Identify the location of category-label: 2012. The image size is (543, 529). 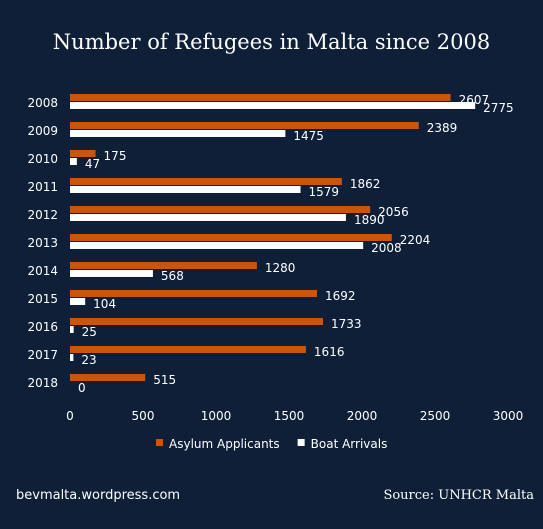
(42, 215).